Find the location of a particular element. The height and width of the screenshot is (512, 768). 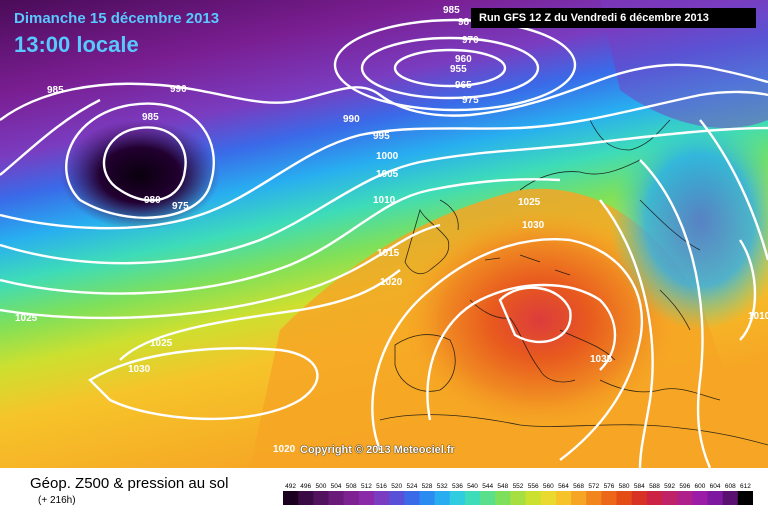

legend-subtitle: (+ 216h) is located at coordinates (57, 500).